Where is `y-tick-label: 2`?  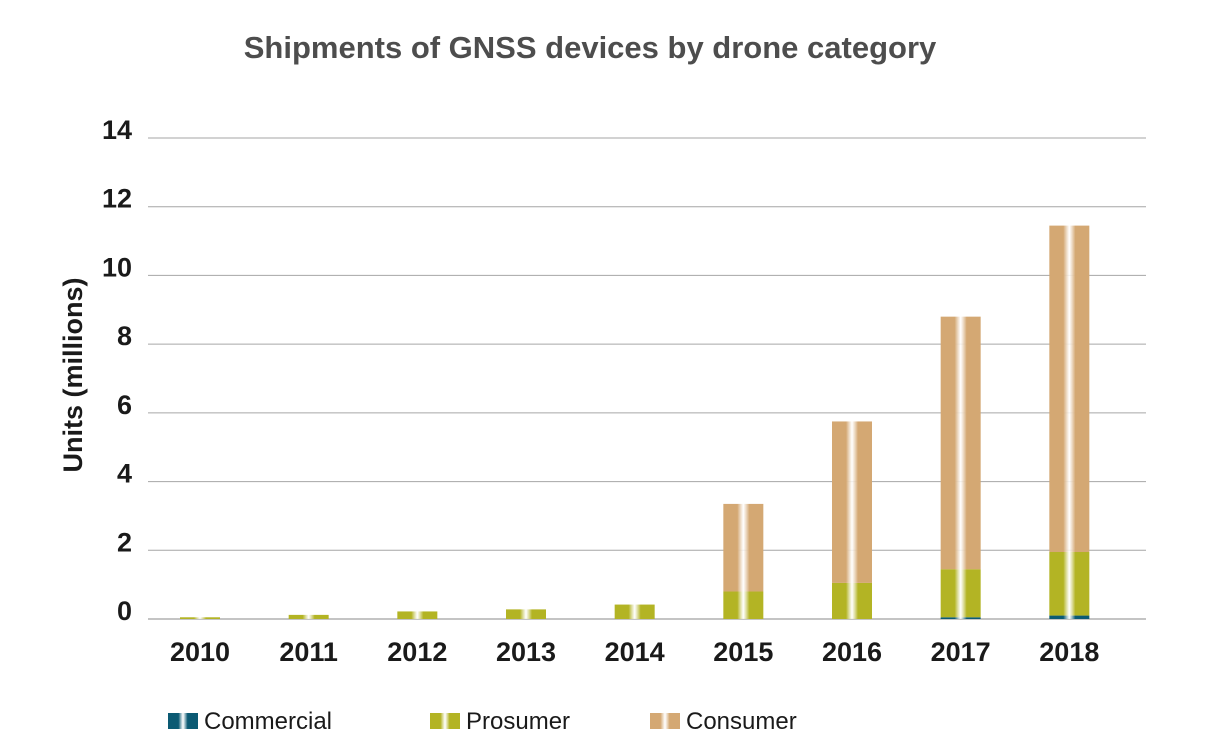 y-tick-label: 2 is located at coordinates (124, 542).